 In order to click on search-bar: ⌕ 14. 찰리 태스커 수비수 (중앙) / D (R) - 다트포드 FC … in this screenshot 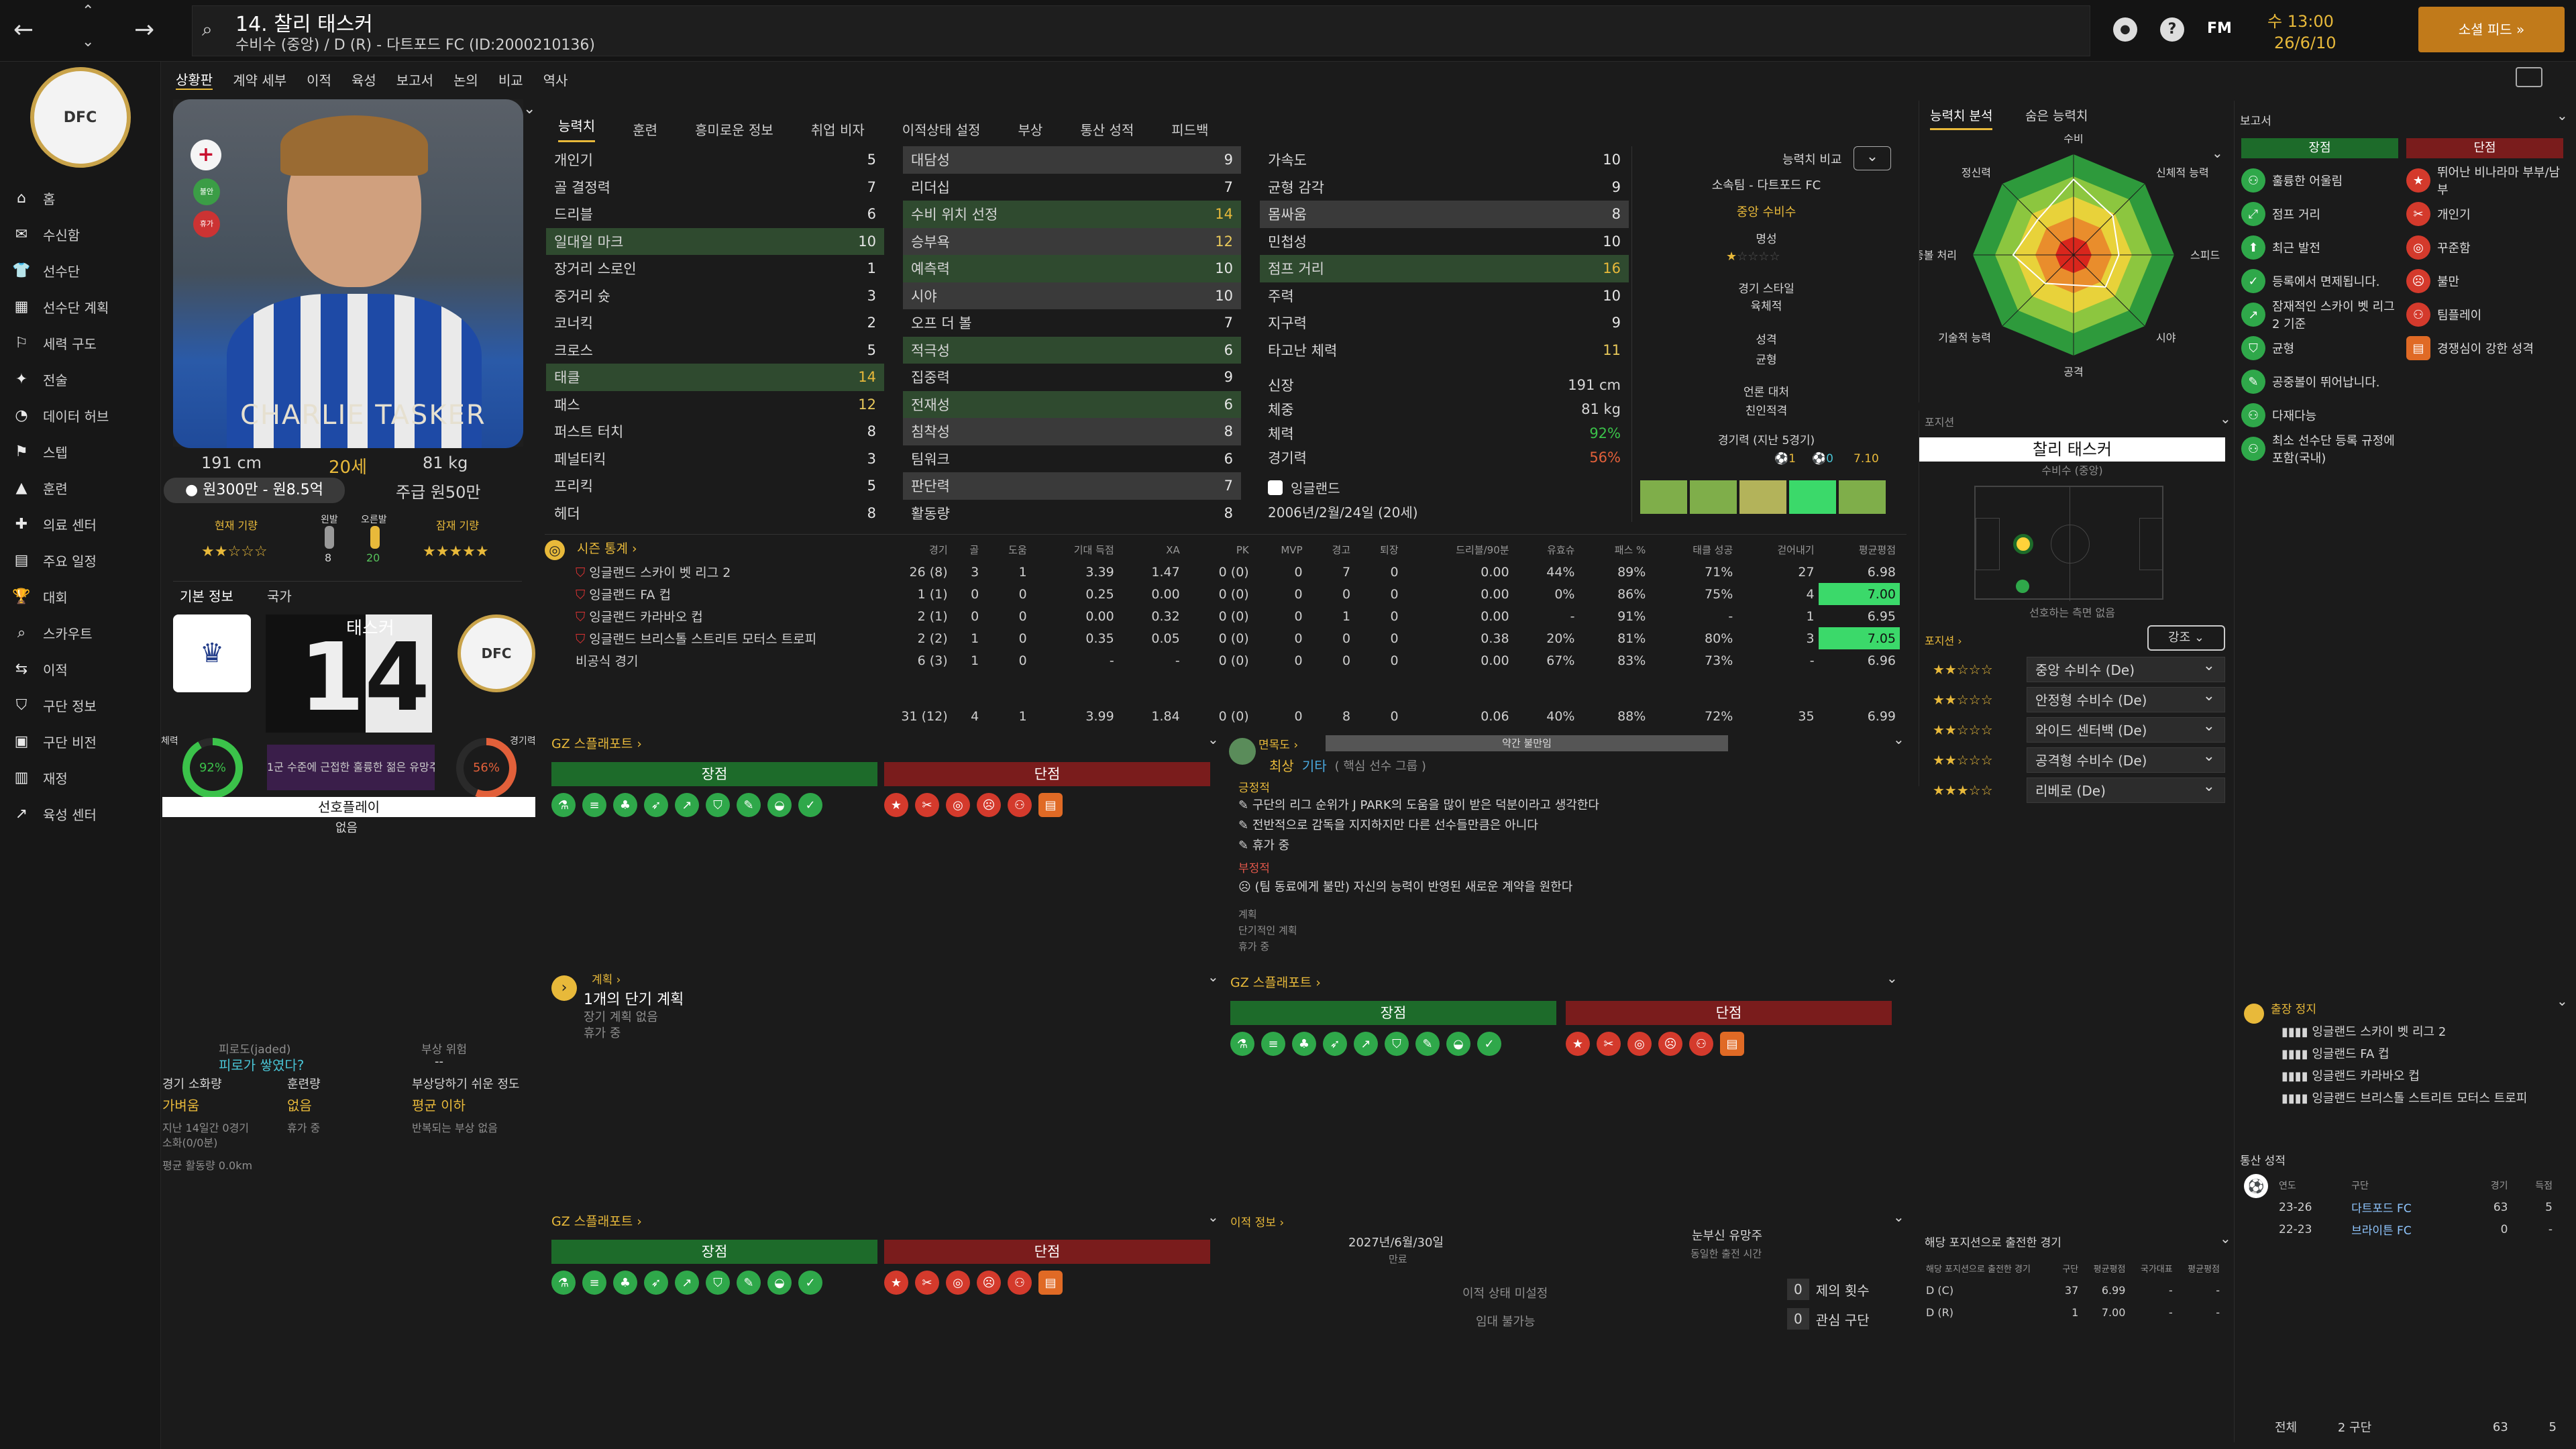, I will do `click(1141, 30)`.